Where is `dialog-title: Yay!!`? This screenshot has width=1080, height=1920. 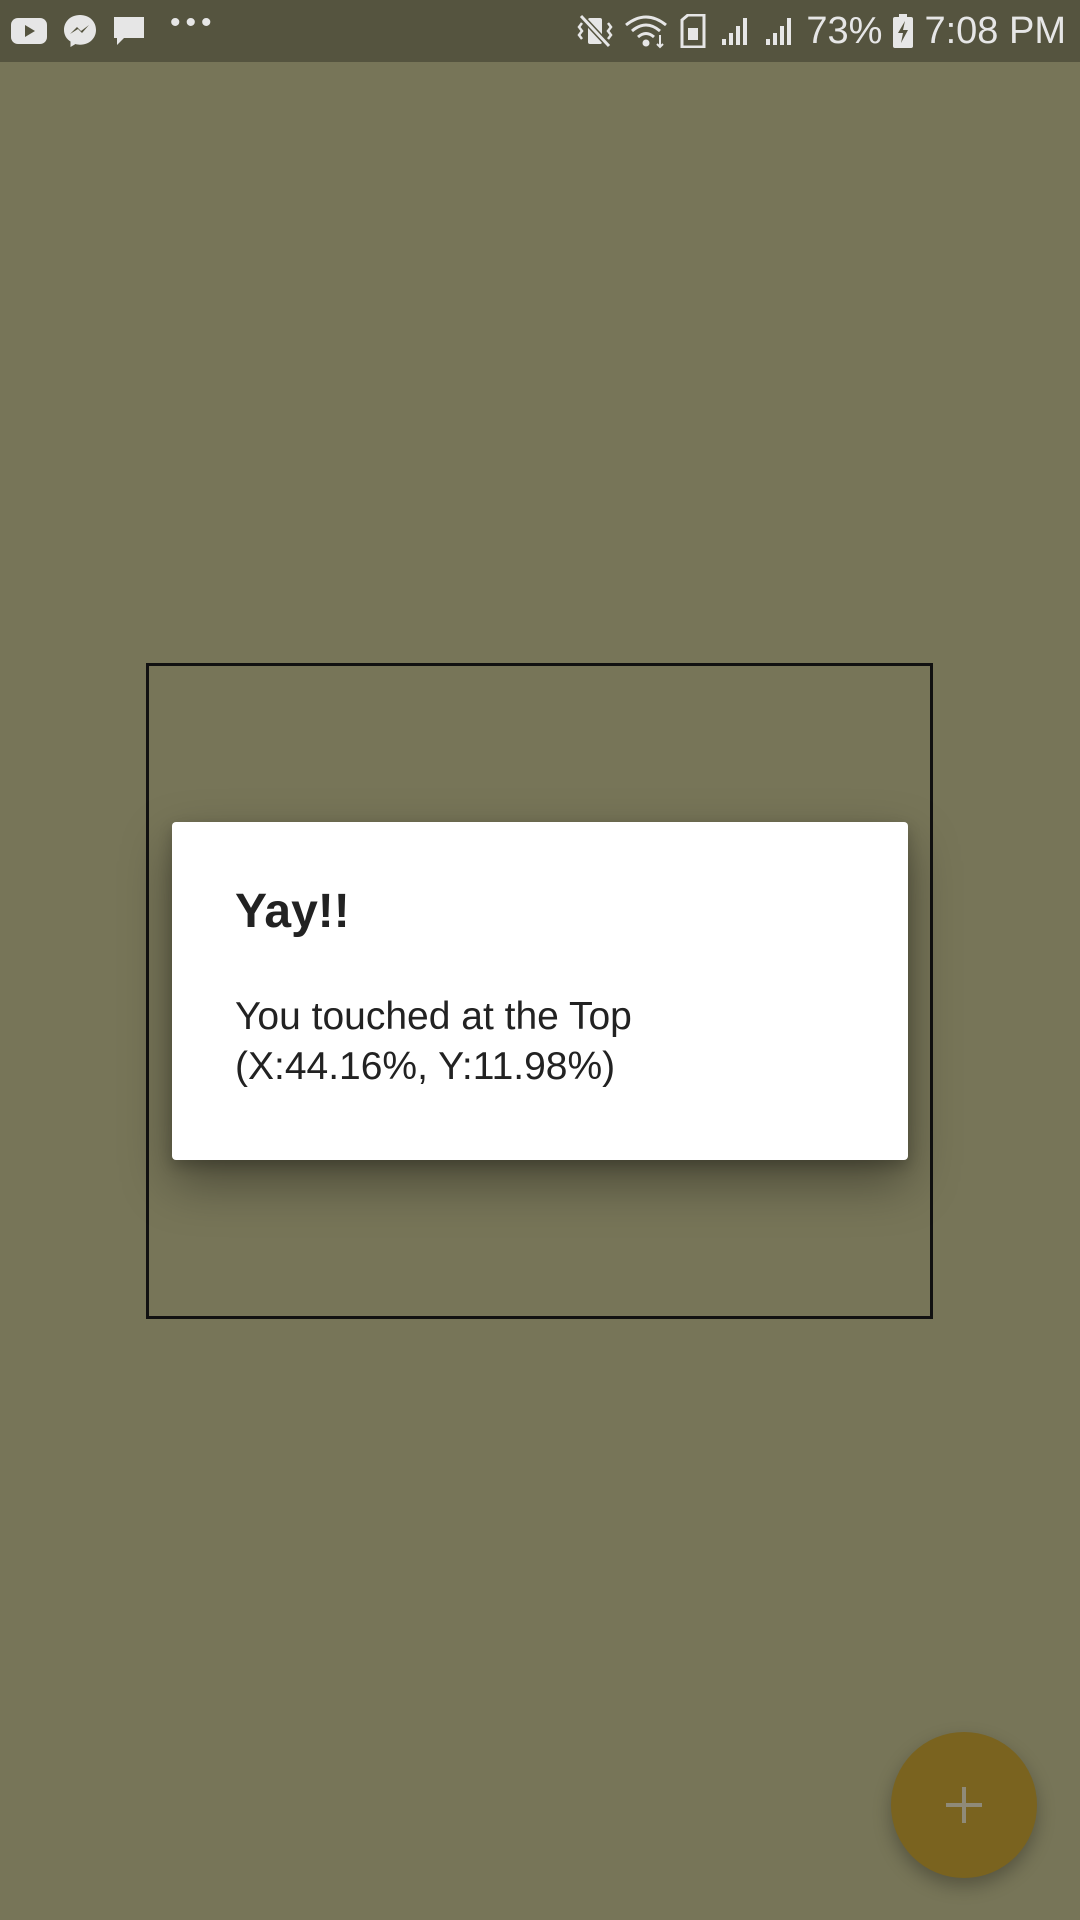 dialog-title: Yay!! is located at coordinates (292, 911).